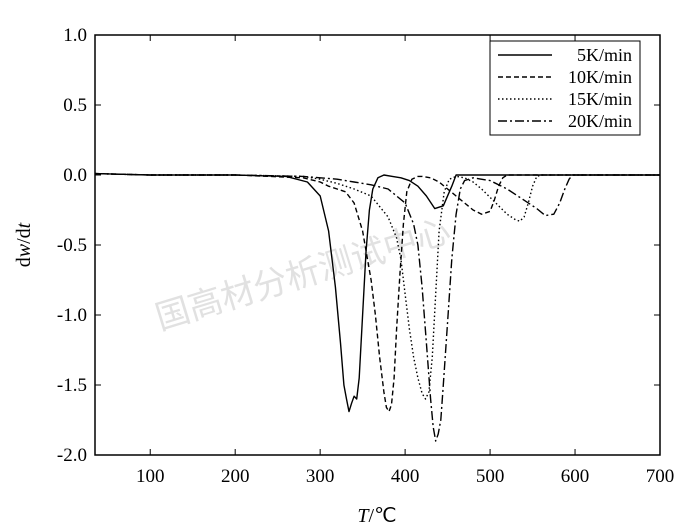  Describe the element at coordinates (565, 88) in the screenshot. I see `legend-box` at that location.